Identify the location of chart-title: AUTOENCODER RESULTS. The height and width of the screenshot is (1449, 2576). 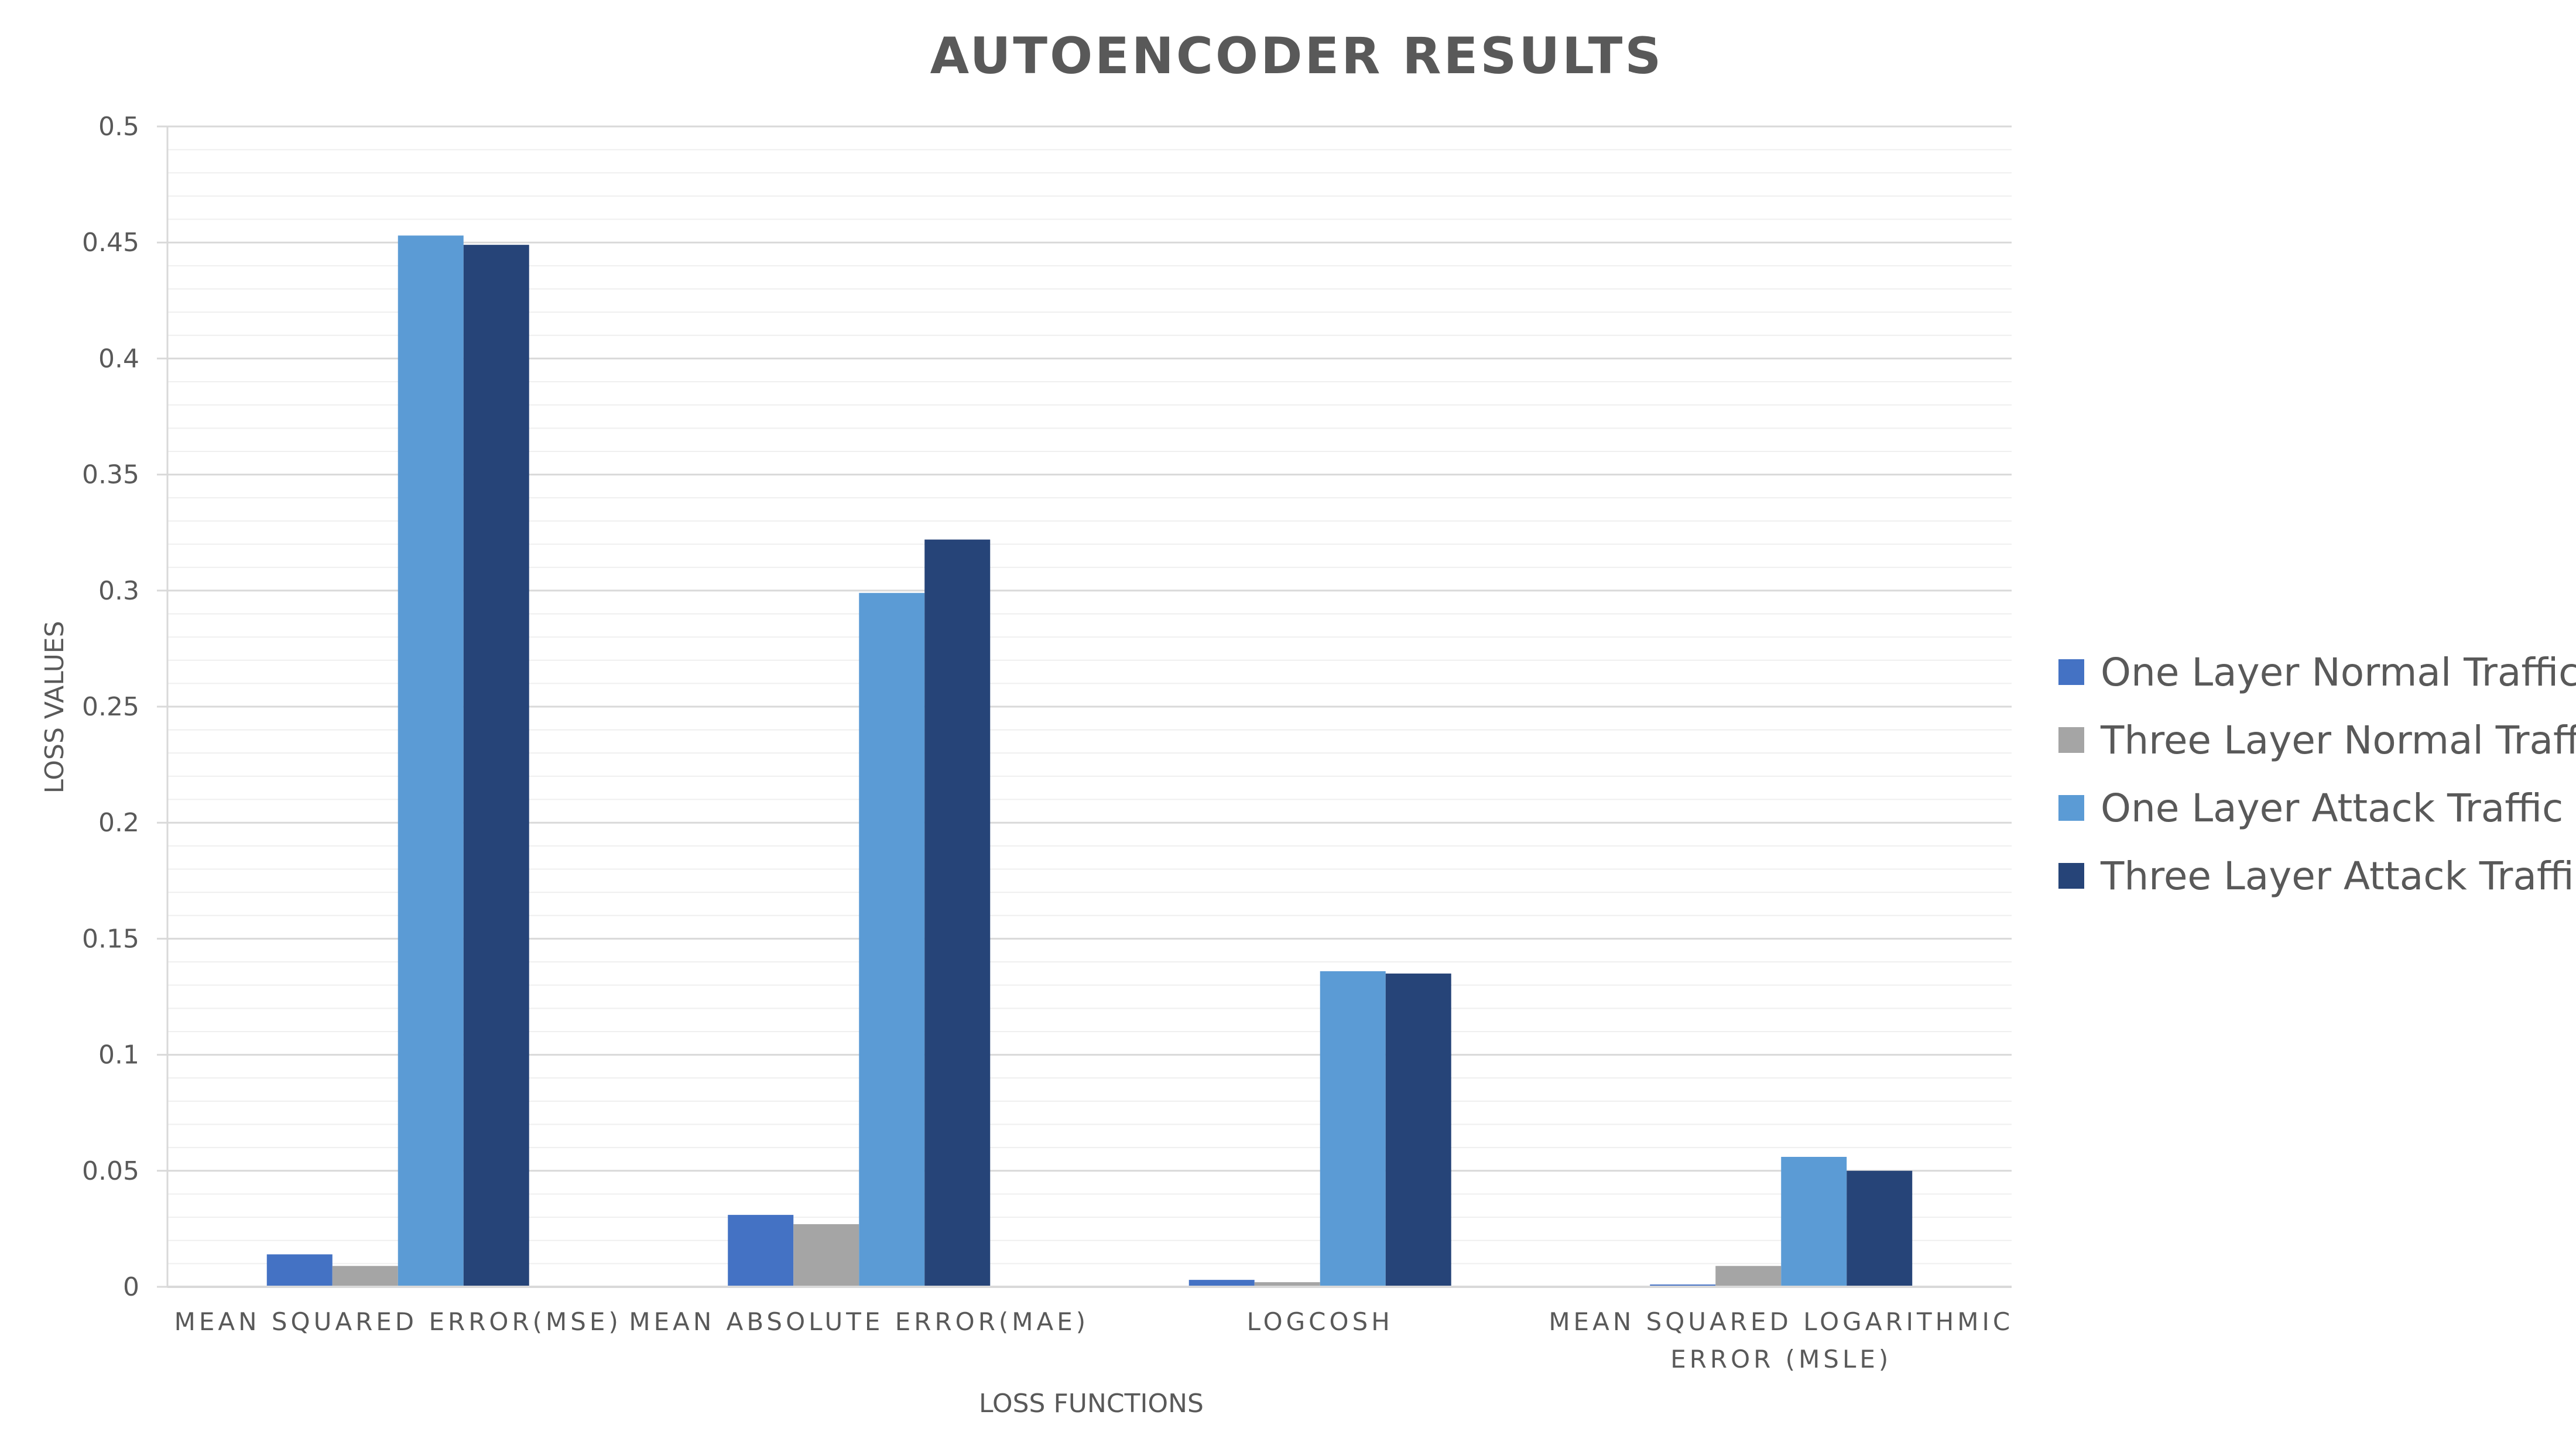
(1297, 56).